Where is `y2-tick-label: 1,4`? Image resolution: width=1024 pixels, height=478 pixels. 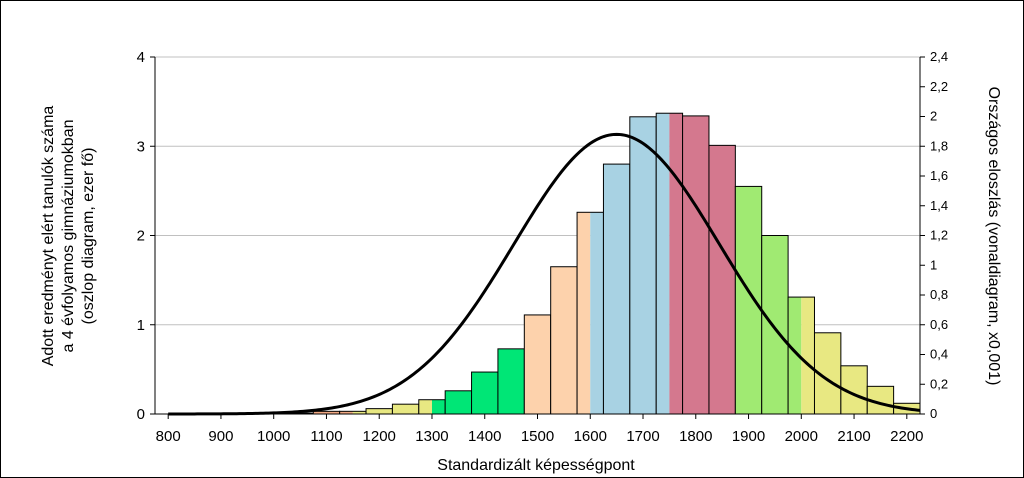
y2-tick-label: 1,4 is located at coordinates (939, 205).